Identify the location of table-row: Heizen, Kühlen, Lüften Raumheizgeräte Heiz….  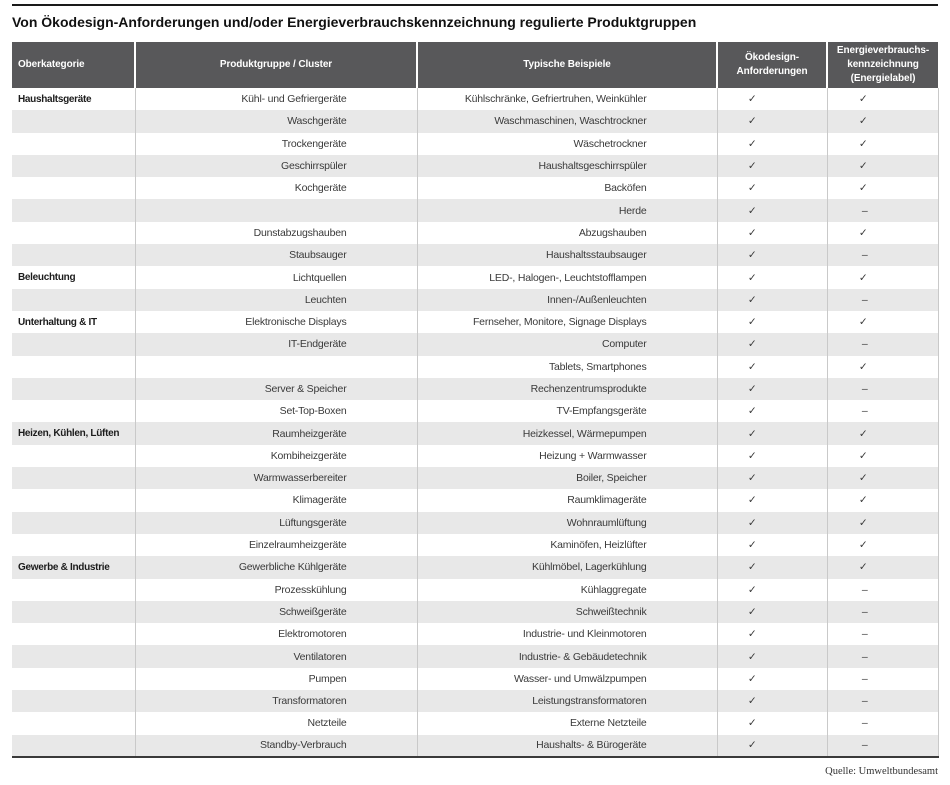
(475, 433).